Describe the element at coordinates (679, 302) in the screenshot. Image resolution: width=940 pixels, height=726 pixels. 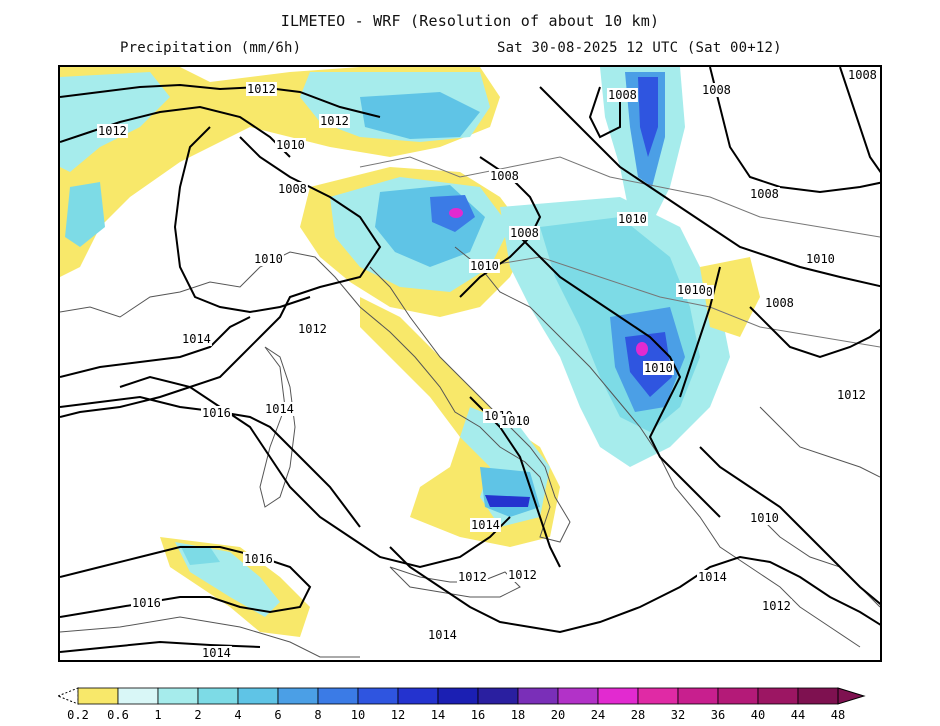
I see `border` at that location.